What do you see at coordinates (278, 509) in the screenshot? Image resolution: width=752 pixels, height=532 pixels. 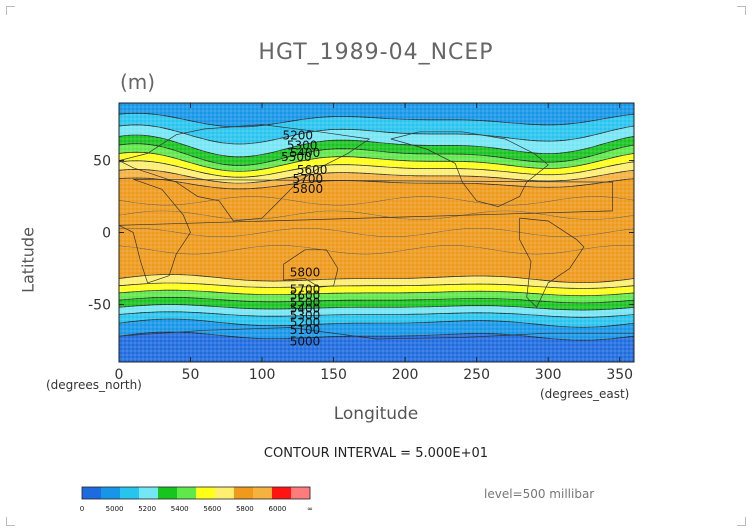 I see `colorbar-tick-label: 6000` at bounding box center [278, 509].